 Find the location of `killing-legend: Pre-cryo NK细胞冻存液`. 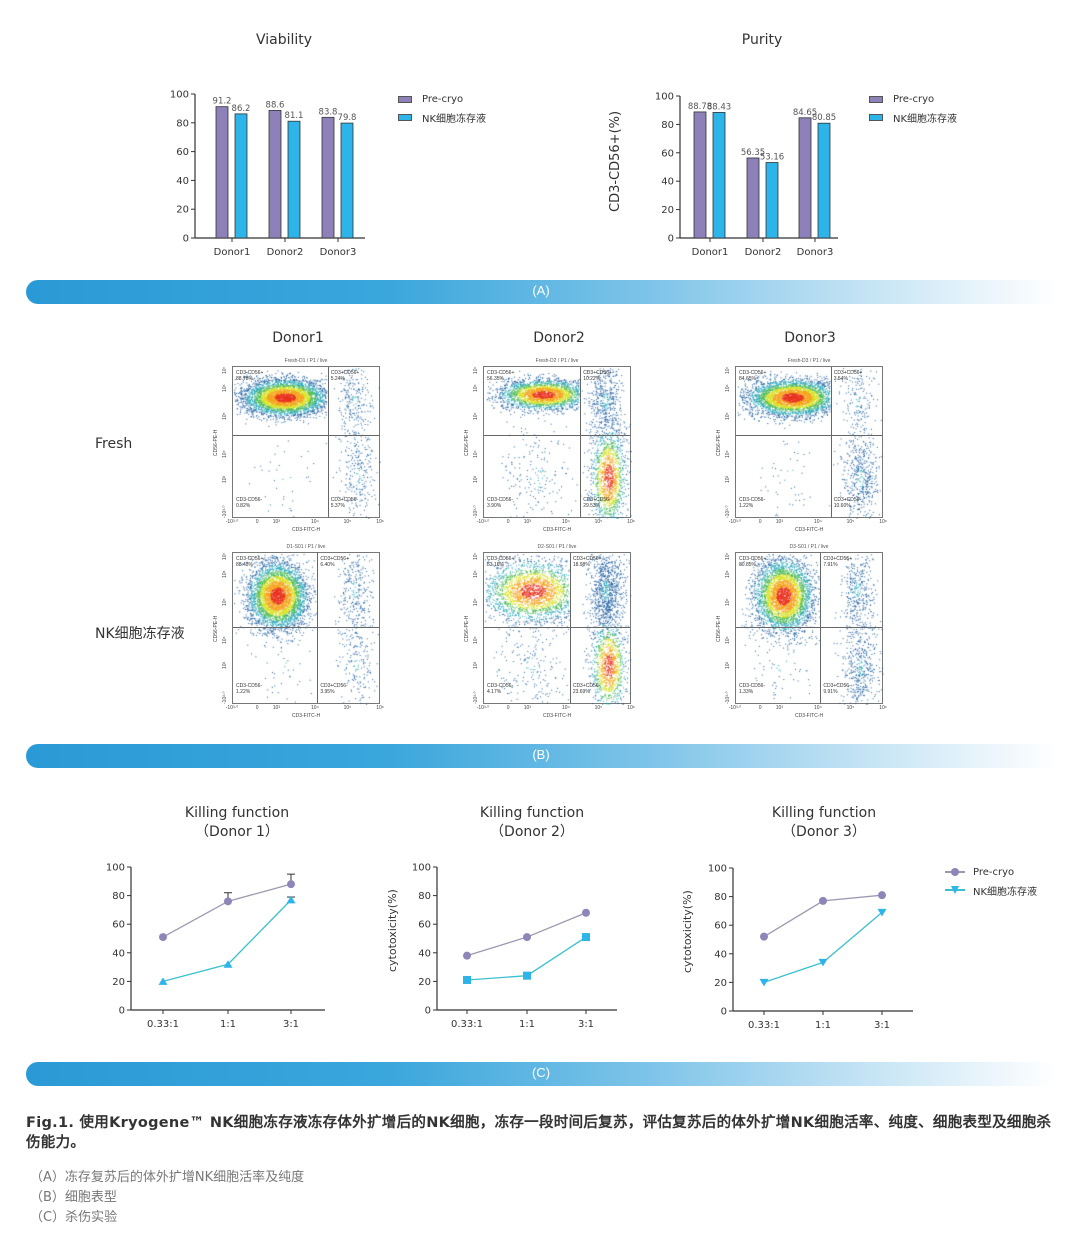

killing-legend: Pre-cryo NK细胞冻存液 is located at coordinates (991, 881).